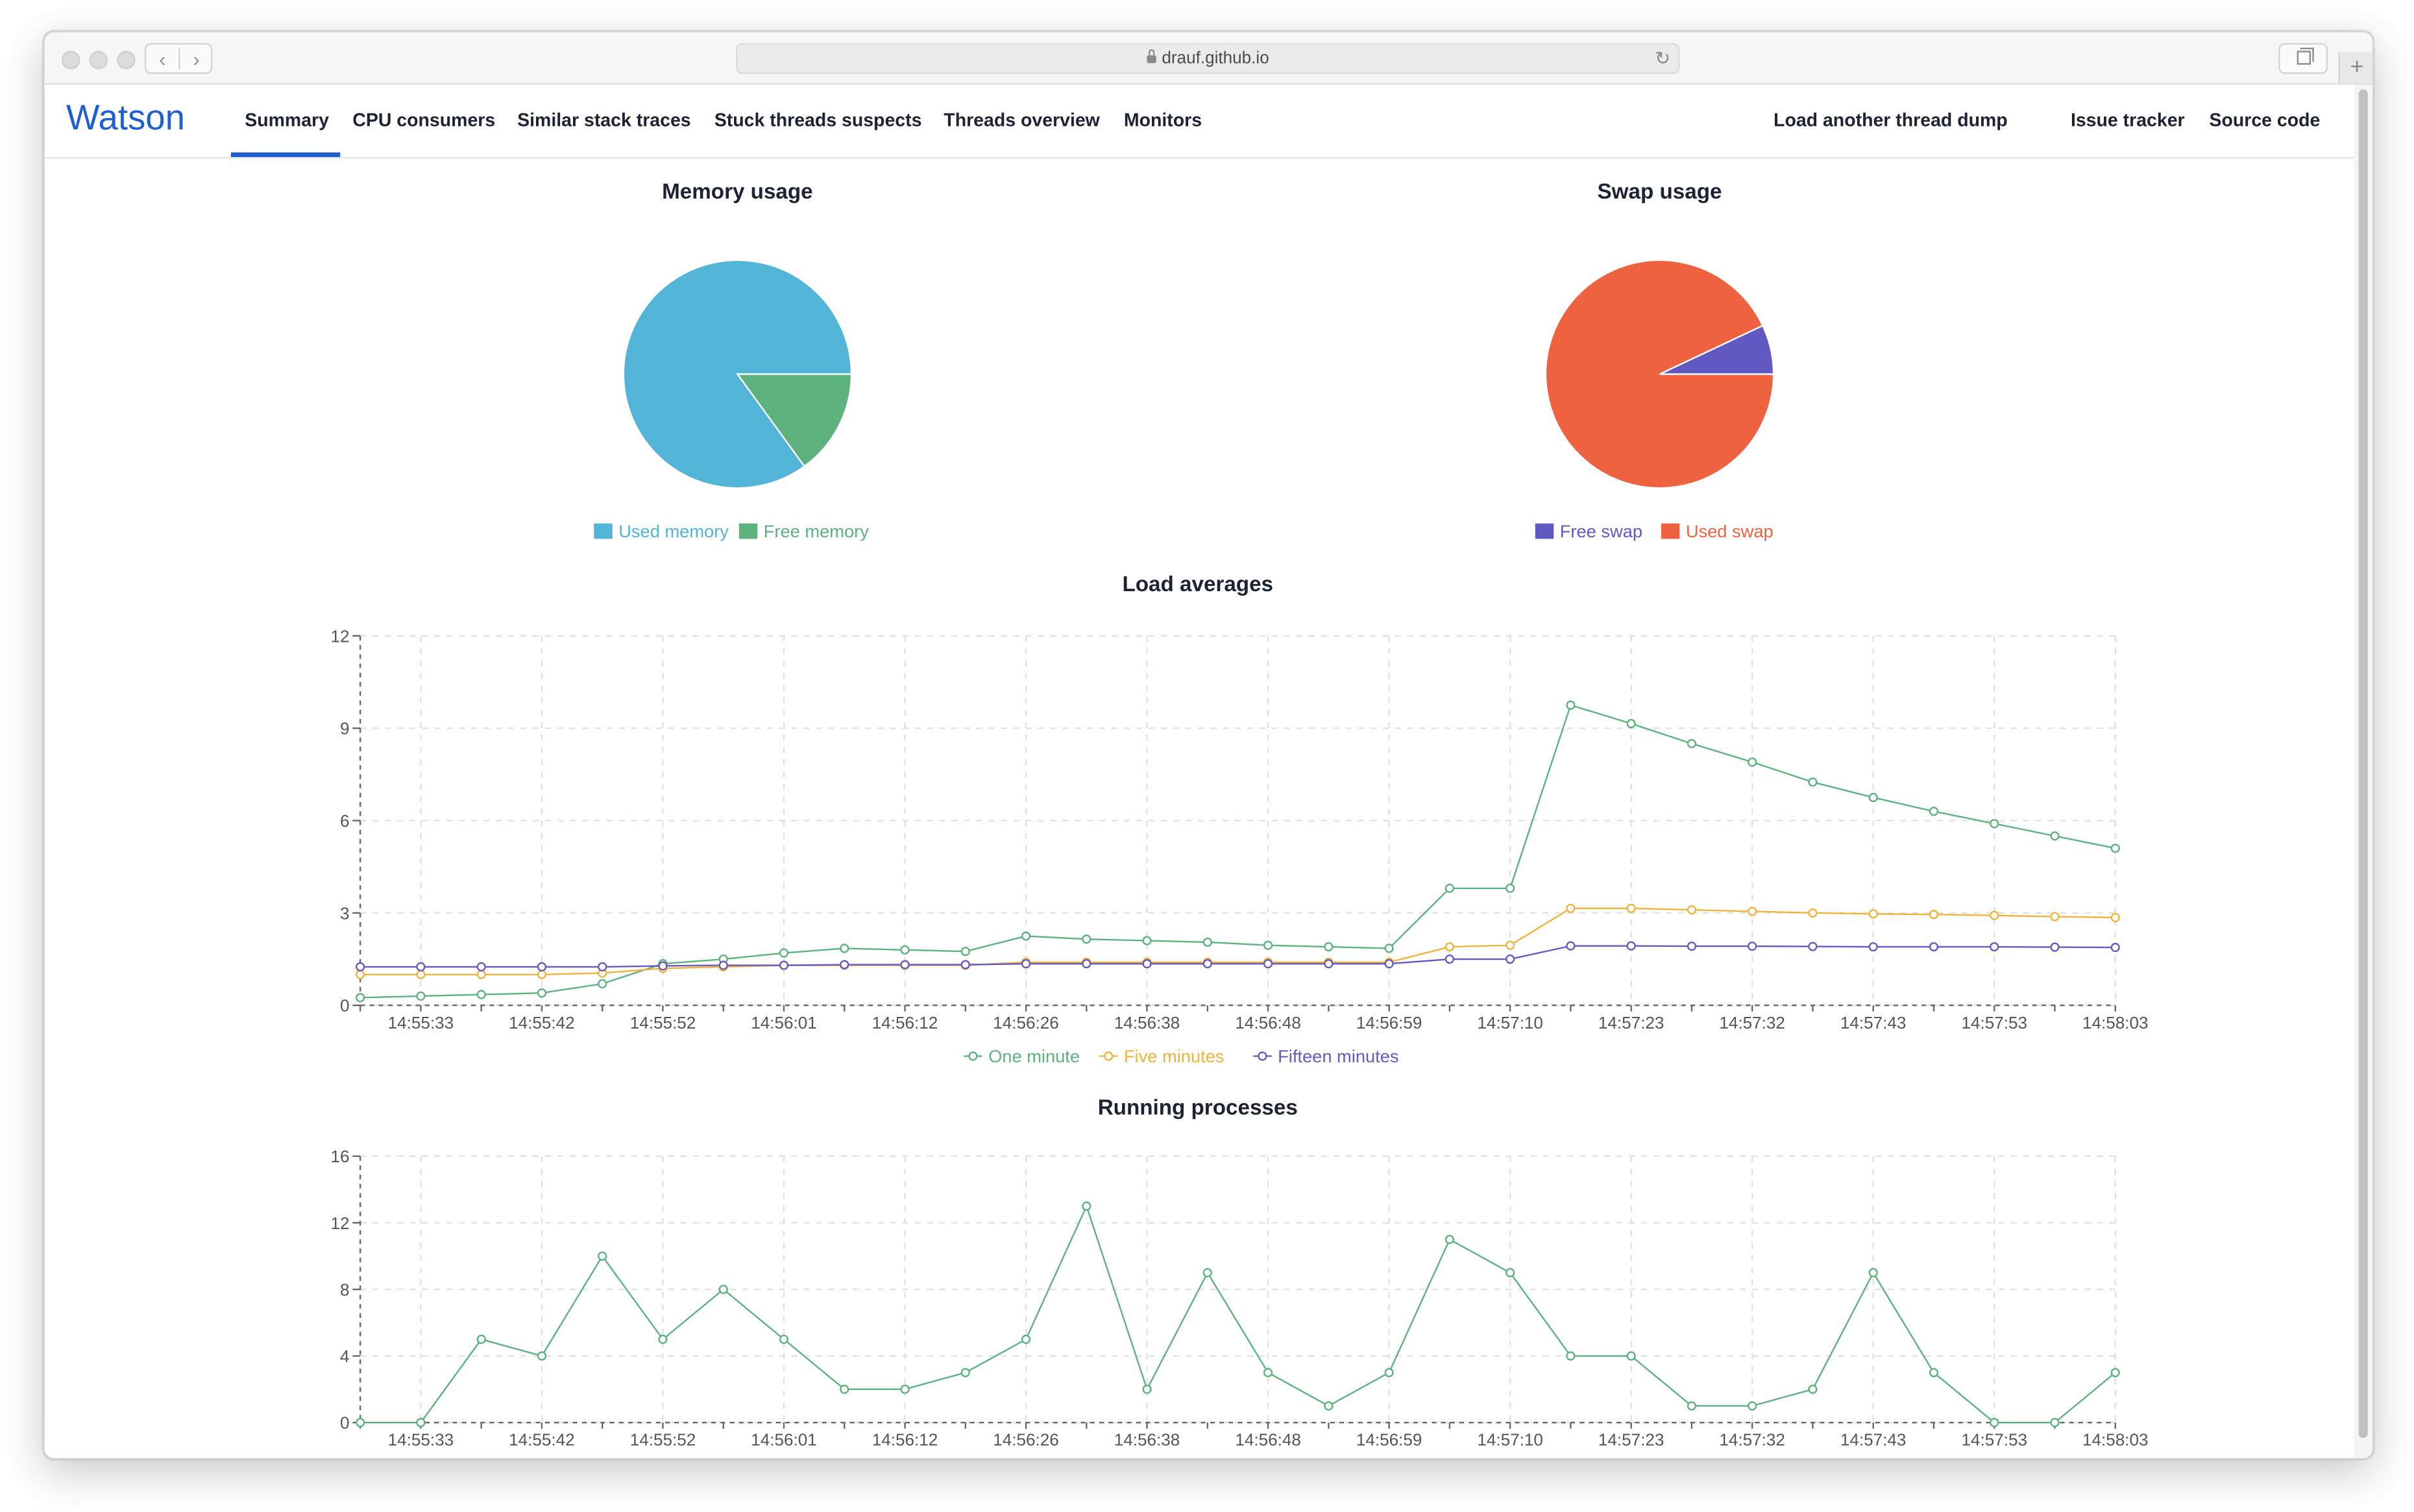 Image resolution: width=2414 pixels, height=1512 pixels. What do you see at coordinates (1174, 1056) in the screenshot?
I see `legend-label-five-minutes: Five minutes` at bounding box center [1174, 1056].